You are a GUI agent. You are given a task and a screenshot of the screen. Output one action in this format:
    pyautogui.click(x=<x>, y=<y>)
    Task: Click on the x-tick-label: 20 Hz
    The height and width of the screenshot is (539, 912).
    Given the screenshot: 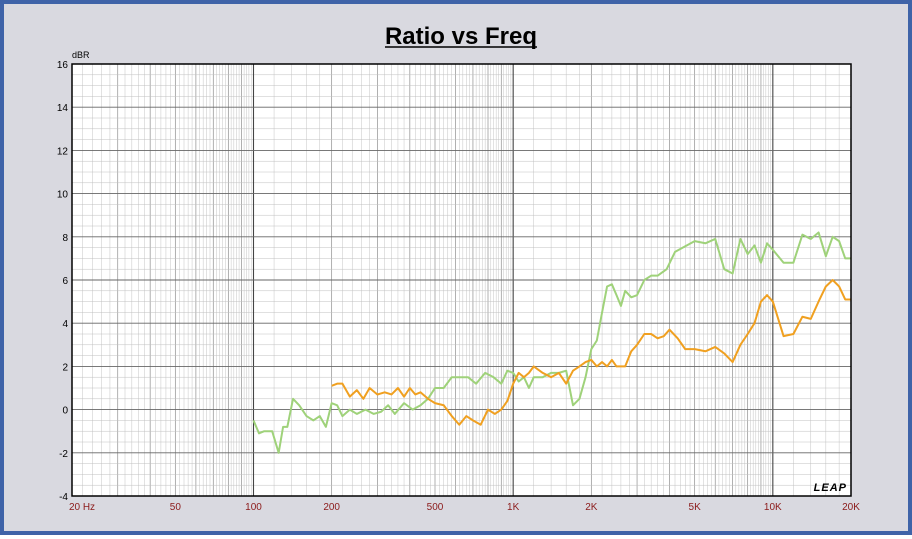 What is the action you would take?
    pyautogui.click(x=82, y=507)
    